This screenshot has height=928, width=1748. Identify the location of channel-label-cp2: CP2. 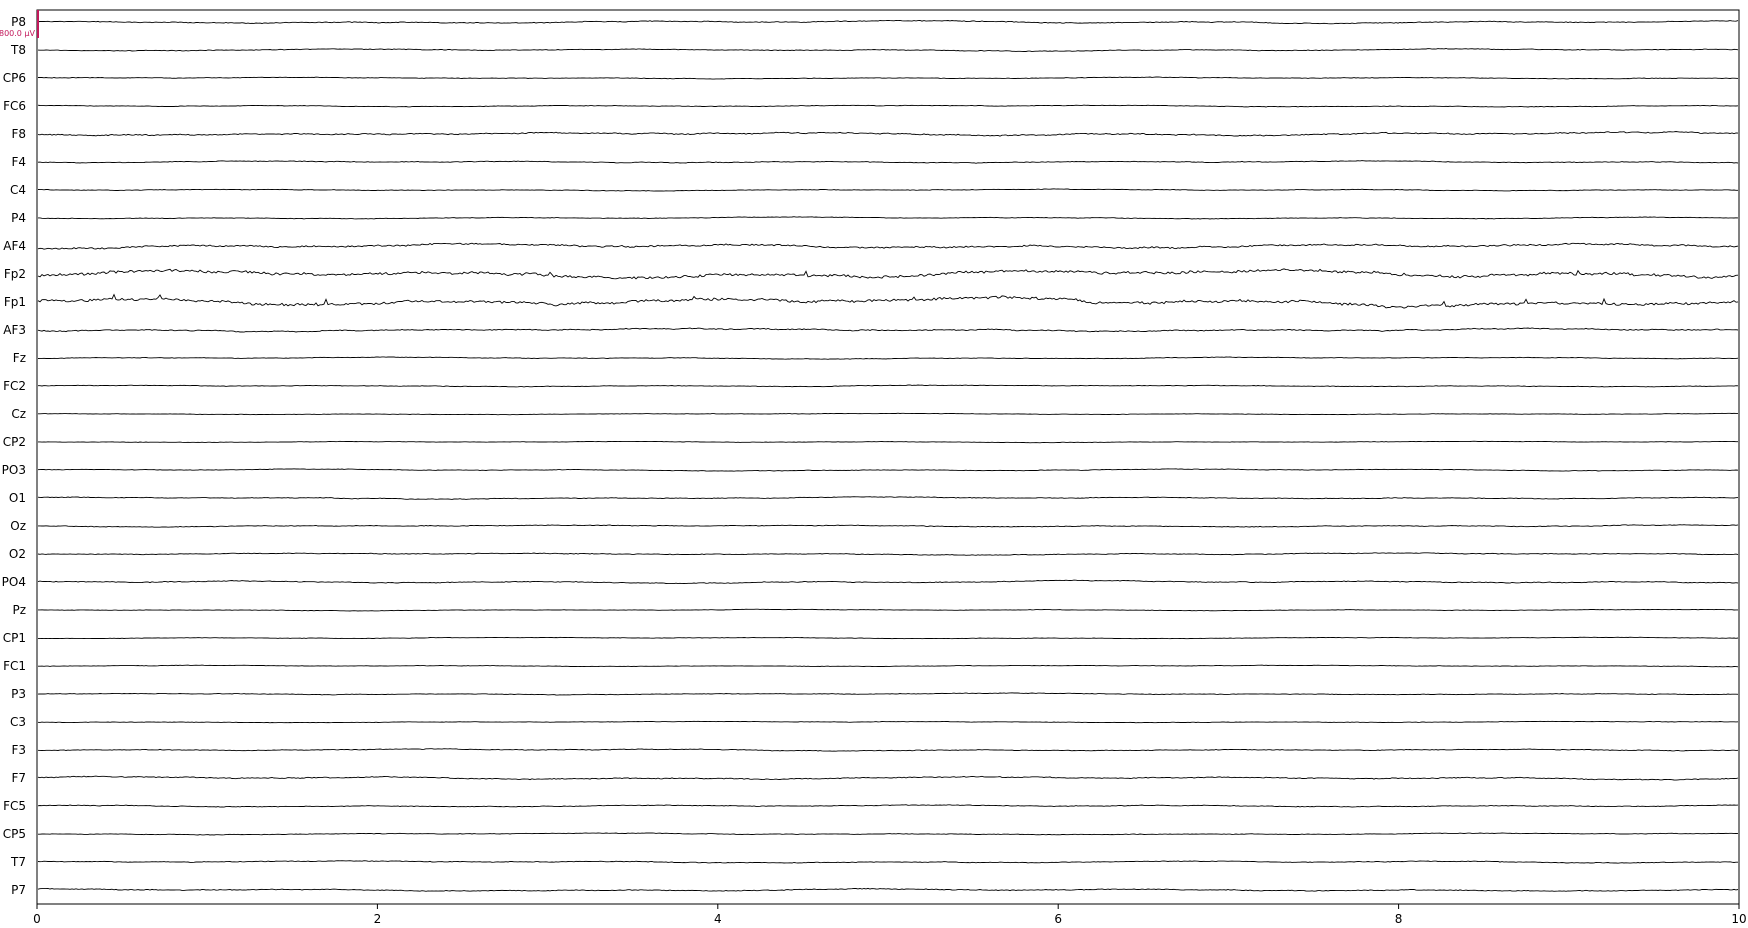
(14, 442).